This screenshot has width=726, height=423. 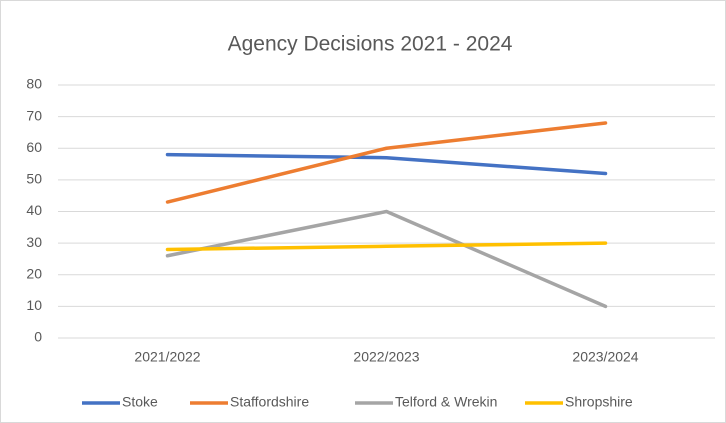 What do you see at coordinates (140, 402) in the screenshot?
I see `legend-label: Stoke` at bounding box center [140, 402].